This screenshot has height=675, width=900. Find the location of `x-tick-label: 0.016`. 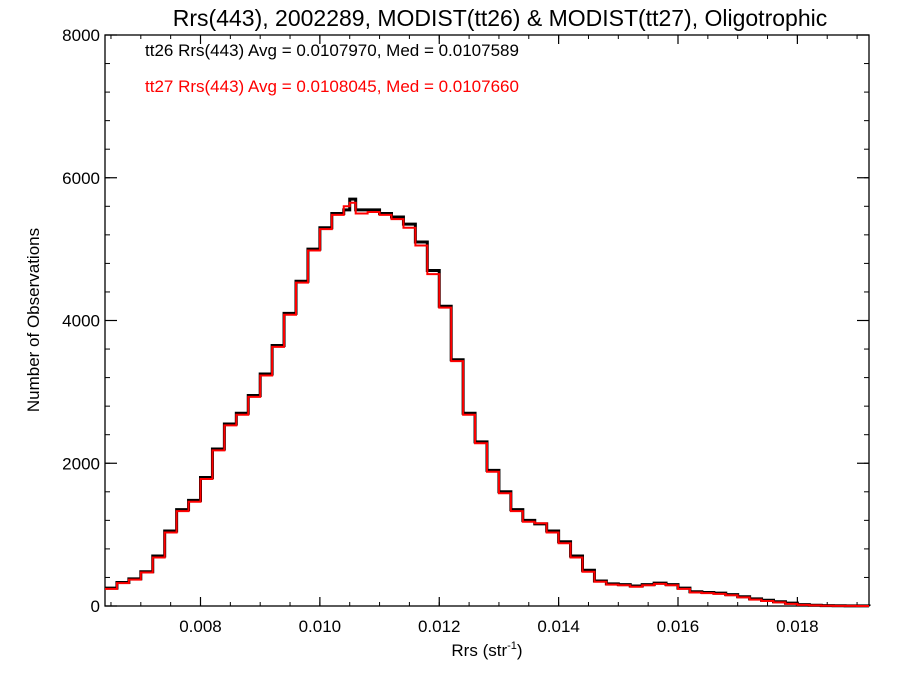

x-tick-label: 0.016 is located at coordinates (678, 626).